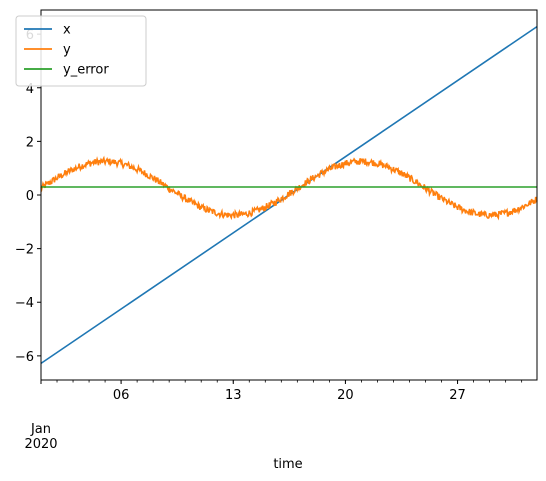 This screenshot has height=481, width=546. Describe the element at coordinates (30, 89) in the screenshot. I see `y-tick-label: 4` at that location.